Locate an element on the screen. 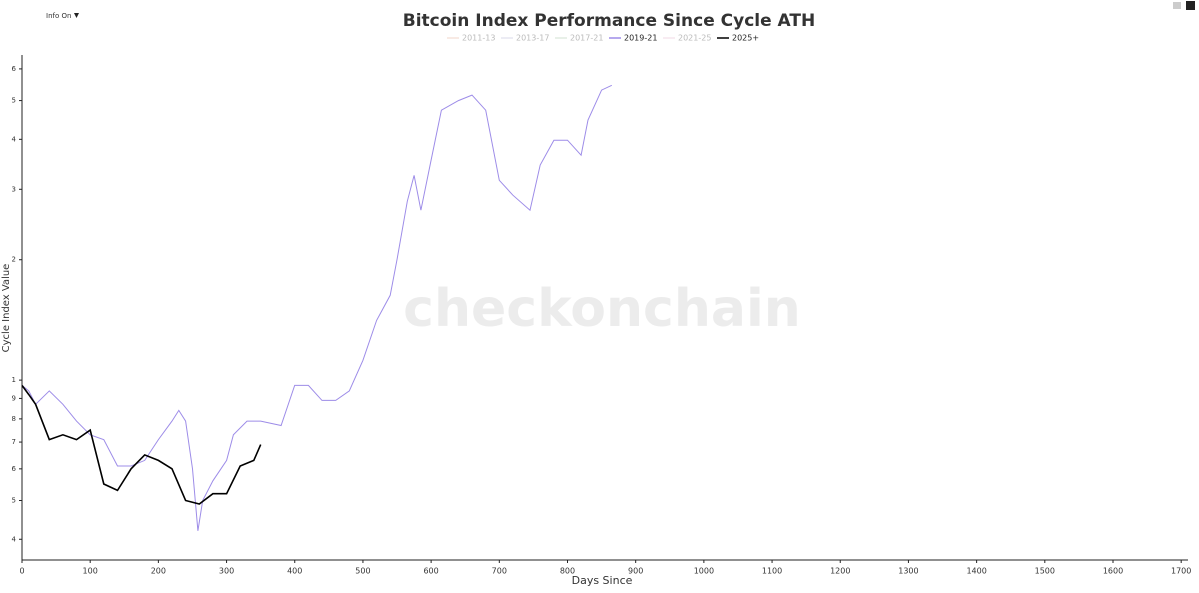 This screenshot has height=593, width=1199. x-tick-label: 1600 is located at coordinates (1113, 571).